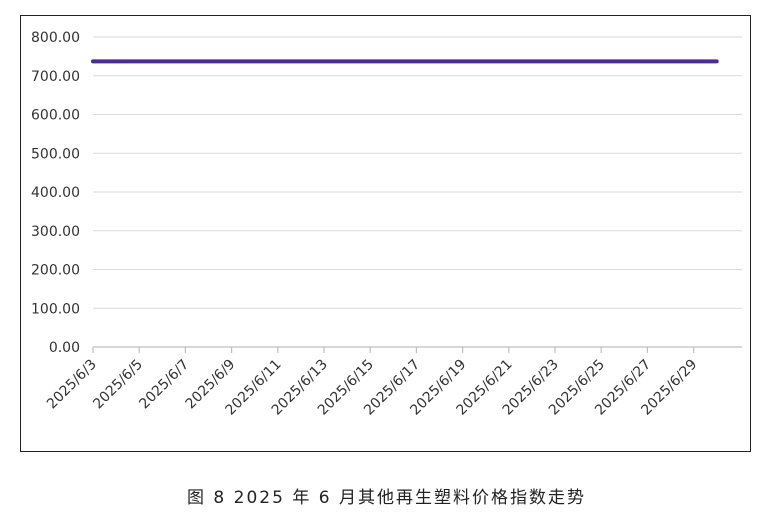 This screenshot has height=523, width=773. What do you see at coordinates (386, 498) in the screenshot?
I see `figure-caption: 图 8 2025 年 6 月其他再生塑料价格指数走势` at bounding box center [386, 498].